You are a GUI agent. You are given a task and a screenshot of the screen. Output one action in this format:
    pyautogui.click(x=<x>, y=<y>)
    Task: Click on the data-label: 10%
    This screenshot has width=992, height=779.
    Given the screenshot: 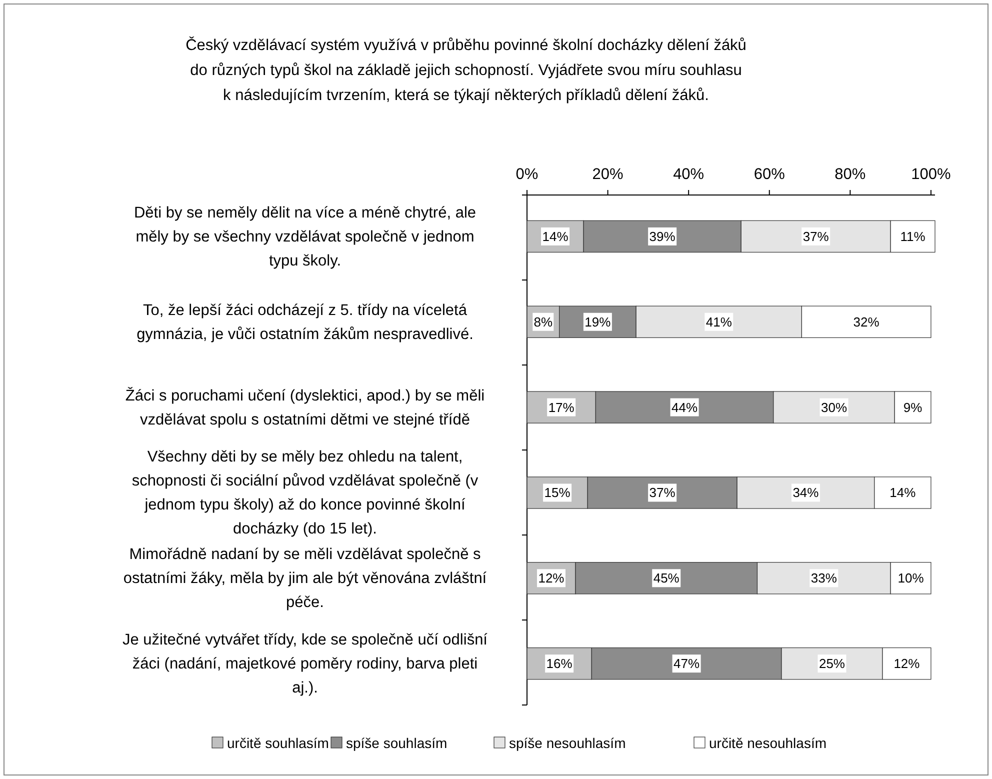 What is the action you would take?
    pyautogui.click(x=911, y=578)
    